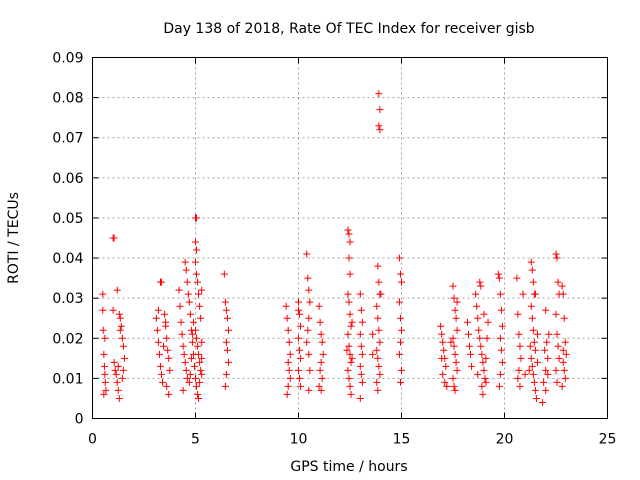 Image resolution: width=640 pixels, height=480 pixels. I want to click on x-axis-label: GPS time / hours, so click(348, 467).